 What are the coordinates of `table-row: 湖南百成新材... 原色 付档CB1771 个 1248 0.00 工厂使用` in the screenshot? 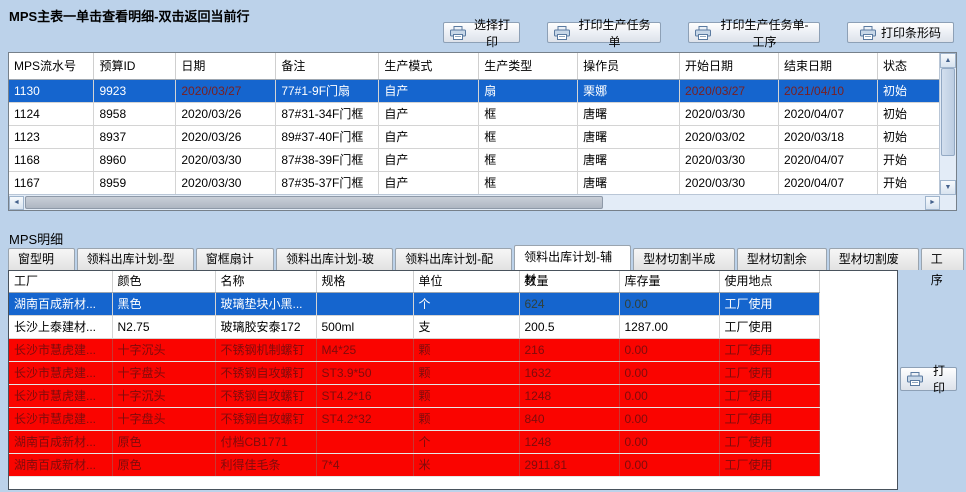 It's located at (414, 442).